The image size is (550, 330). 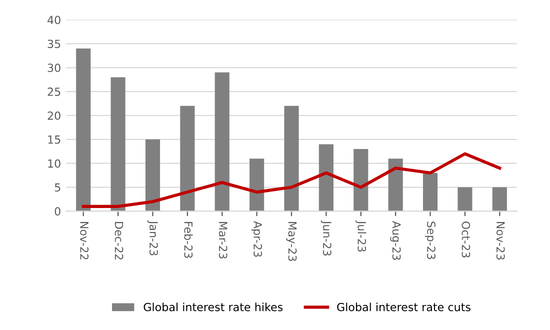 What do you see at coordinates (361, 236) in the screenshot?
I see `x-tick-label: Jul-23` at bounding box center [361, 236].